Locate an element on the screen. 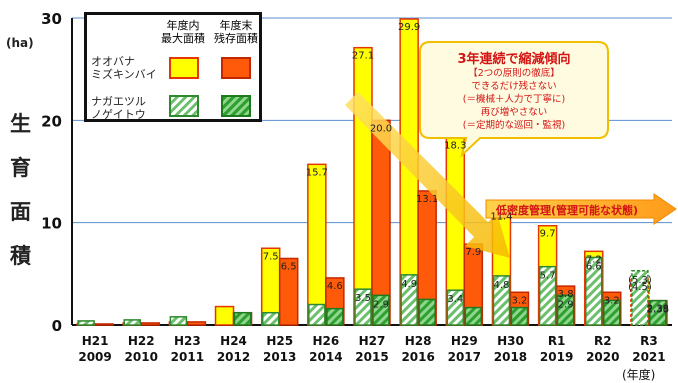 The width and height of the screenshot is (678, 383). legend-species-2: ナガエツル ノゲイトウ is located at coordinates (118, 108).